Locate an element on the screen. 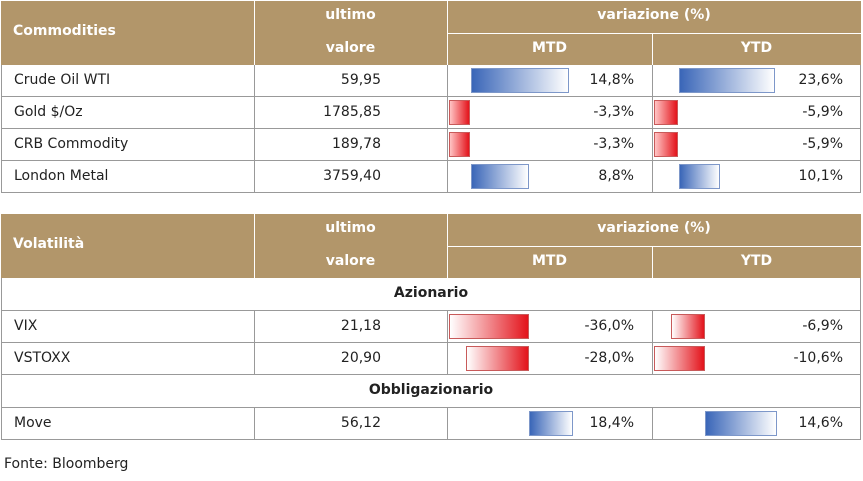  row-ytd: 10,1% is located at coordinates (820, 176).